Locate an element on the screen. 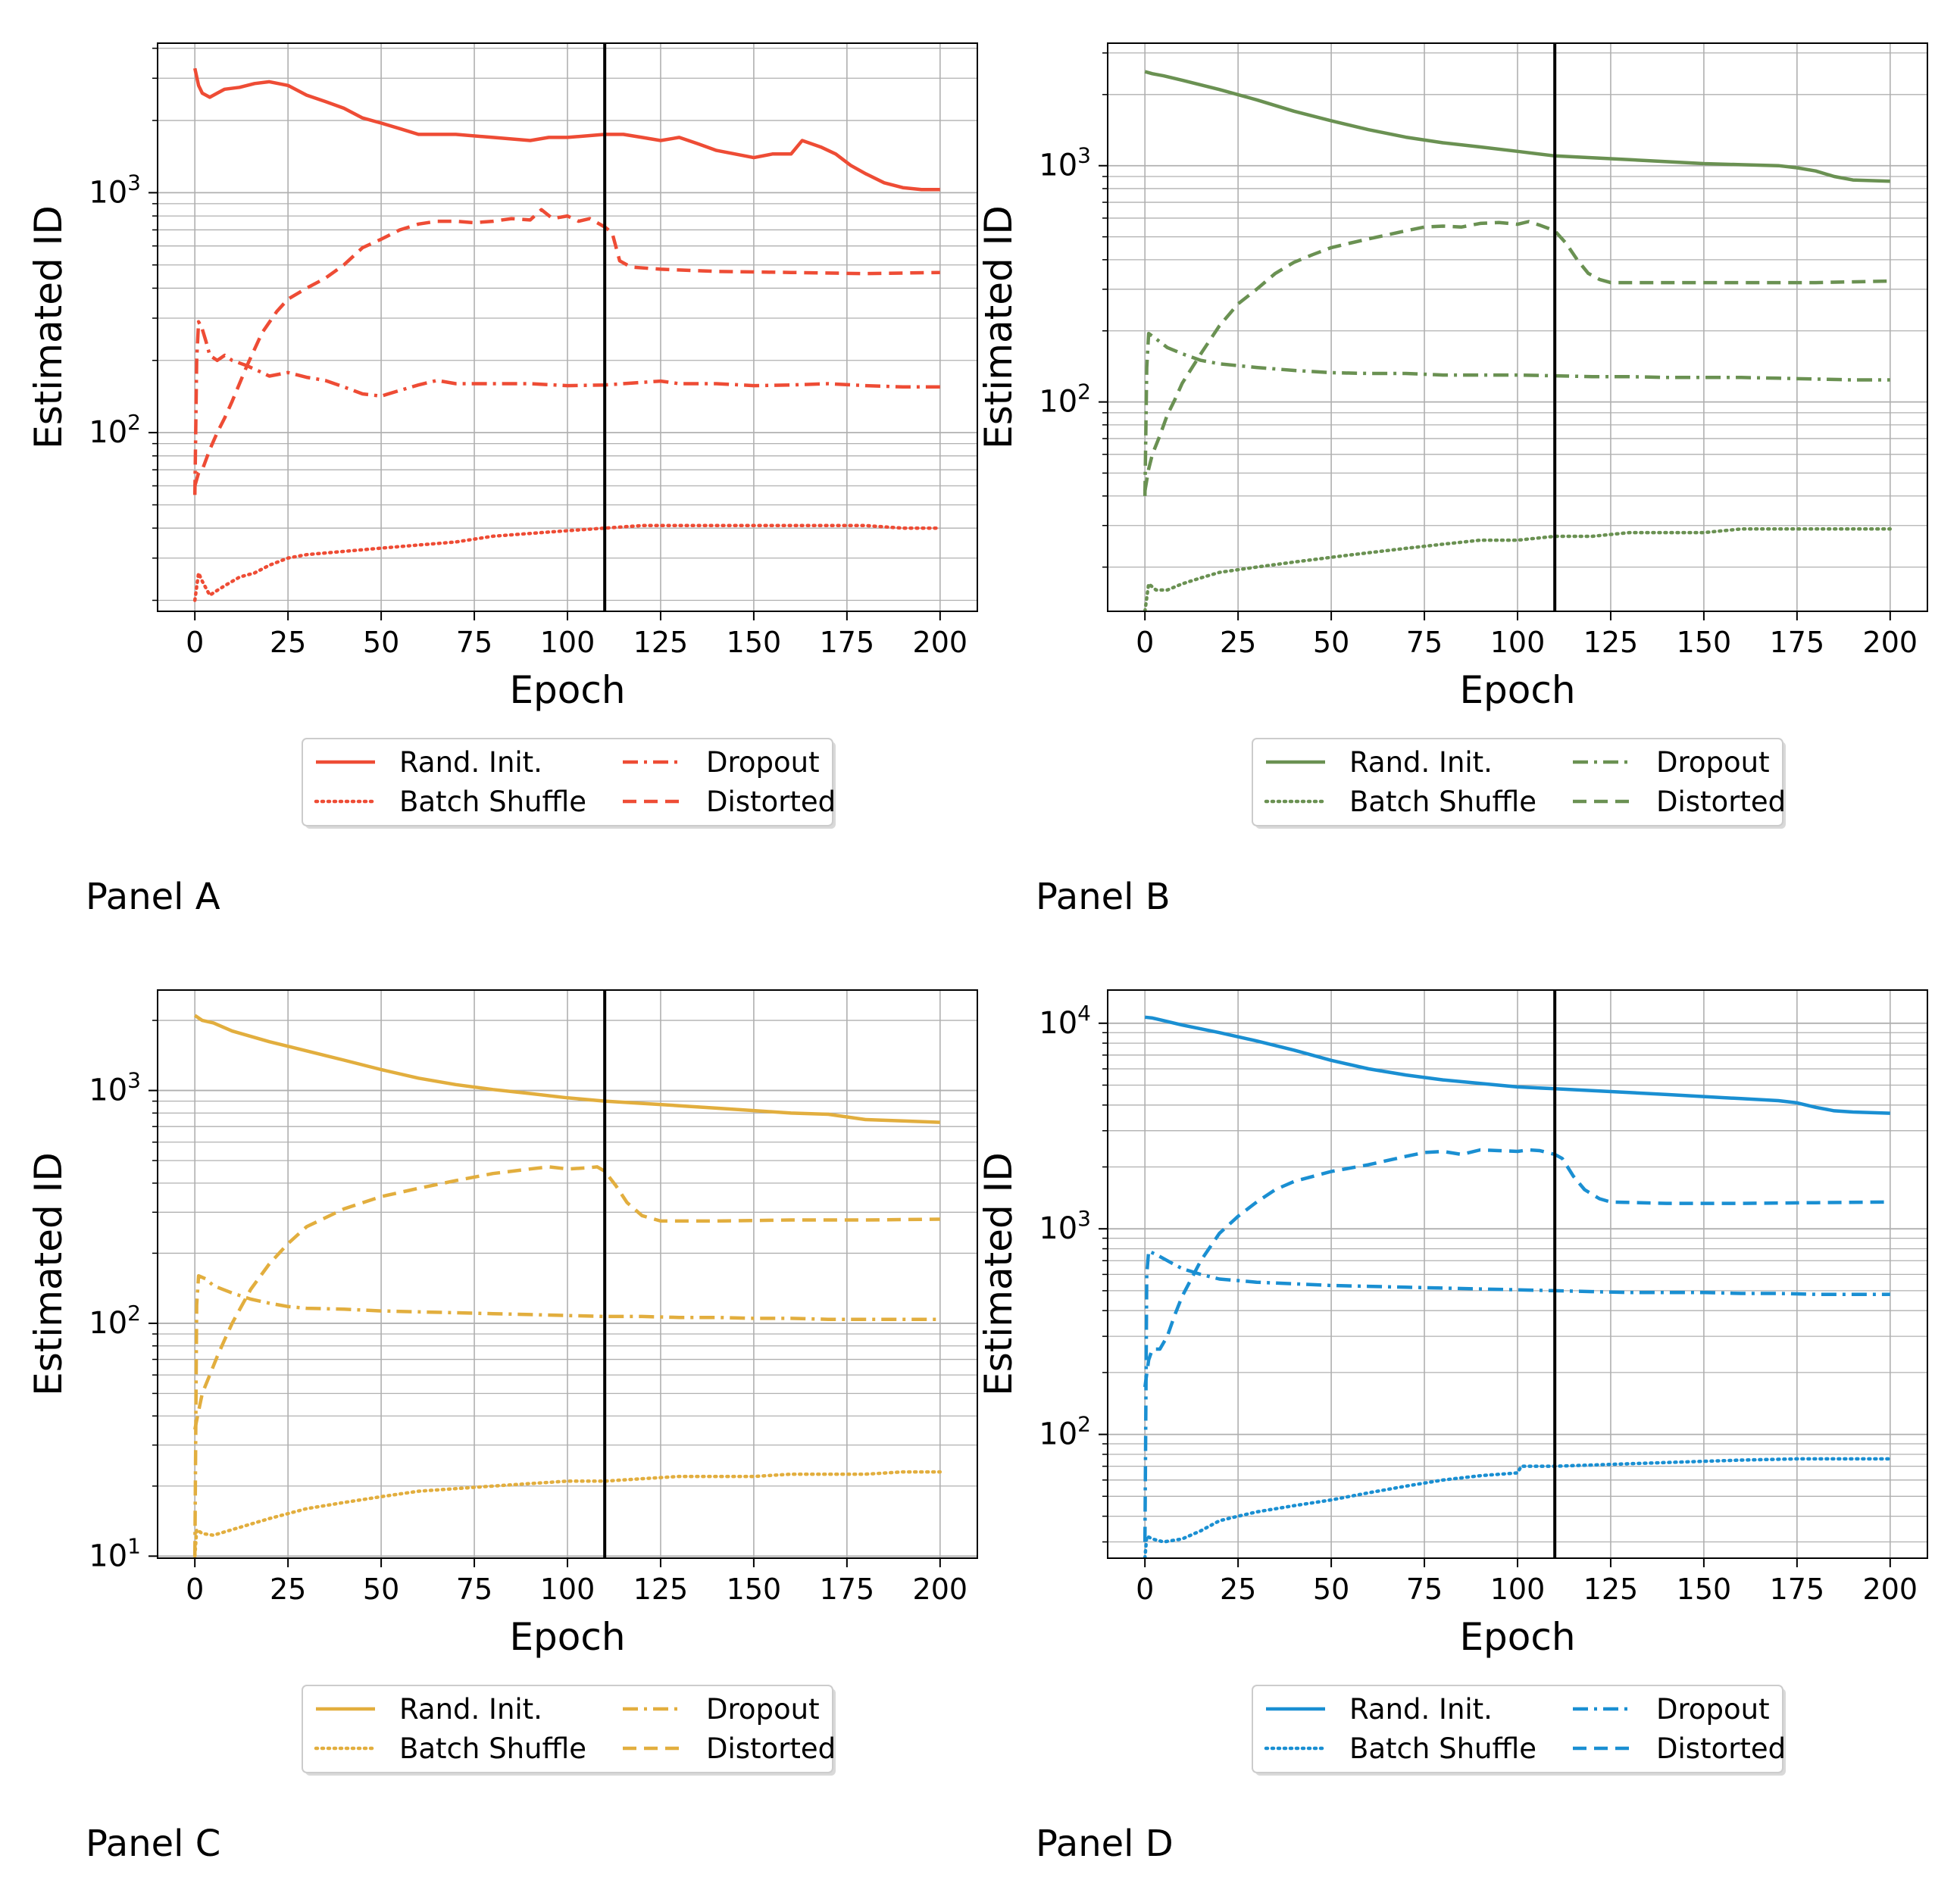  y-tick-exponent: 4 is located at coordinates (1084, 1013).